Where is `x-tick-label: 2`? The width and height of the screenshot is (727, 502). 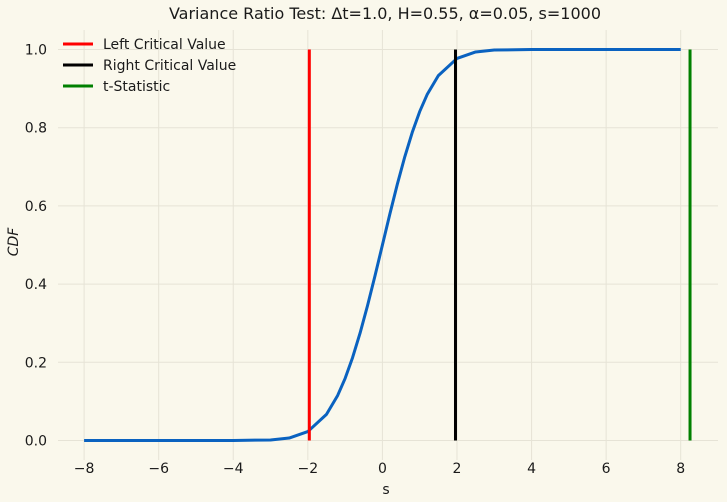
x-tick-label: 2 is located at coordinates (457, 469).